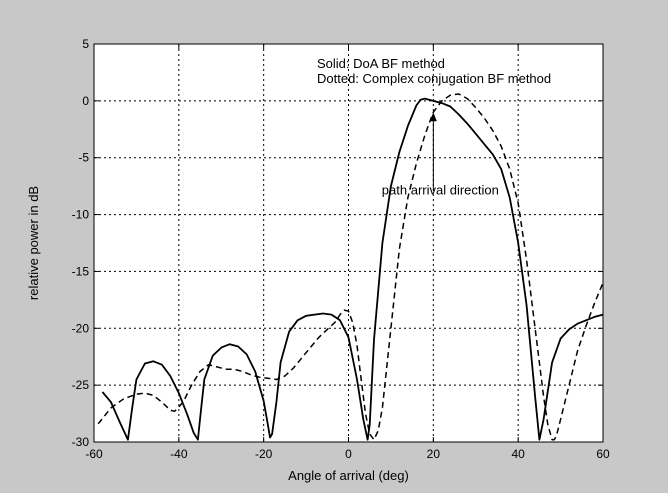 The height and width of the screenshot is (493, 668). Describe the element at coordinates (348, 475) in the screenshot. I see `x-axis-label: Angle of arrival (deg)` at that location.